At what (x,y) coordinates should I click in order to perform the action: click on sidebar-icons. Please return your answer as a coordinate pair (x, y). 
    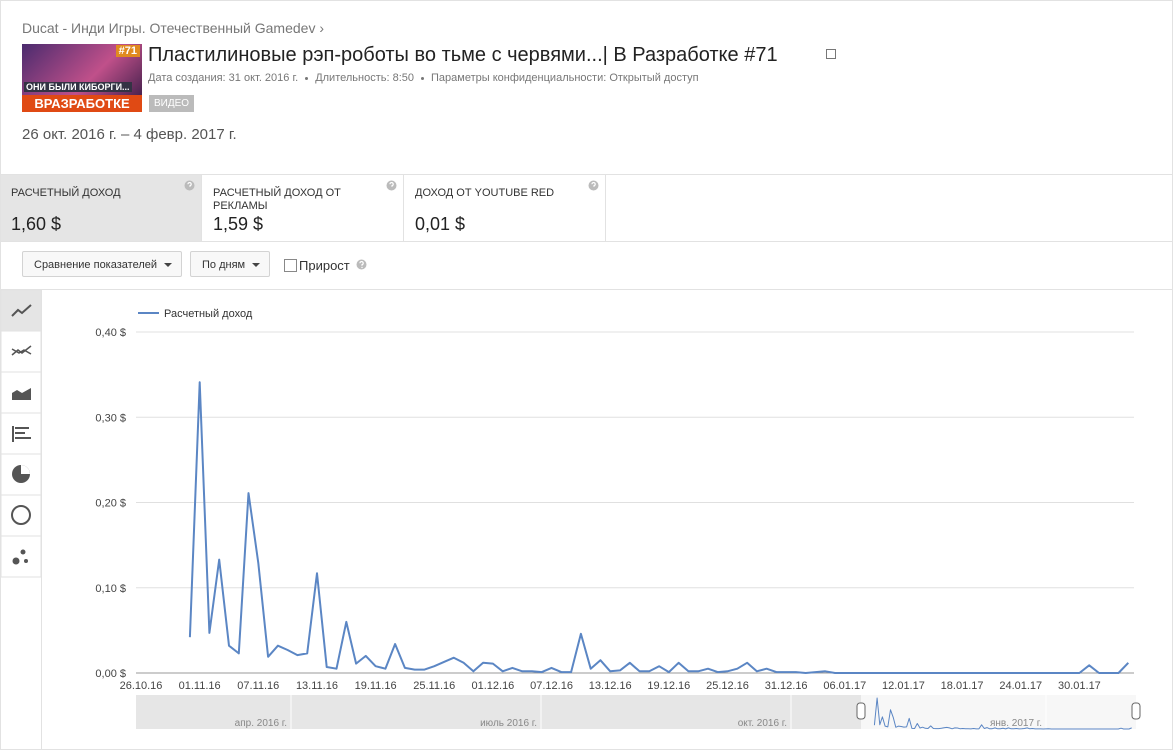
    Looking at the image, I should click on (21, 433).